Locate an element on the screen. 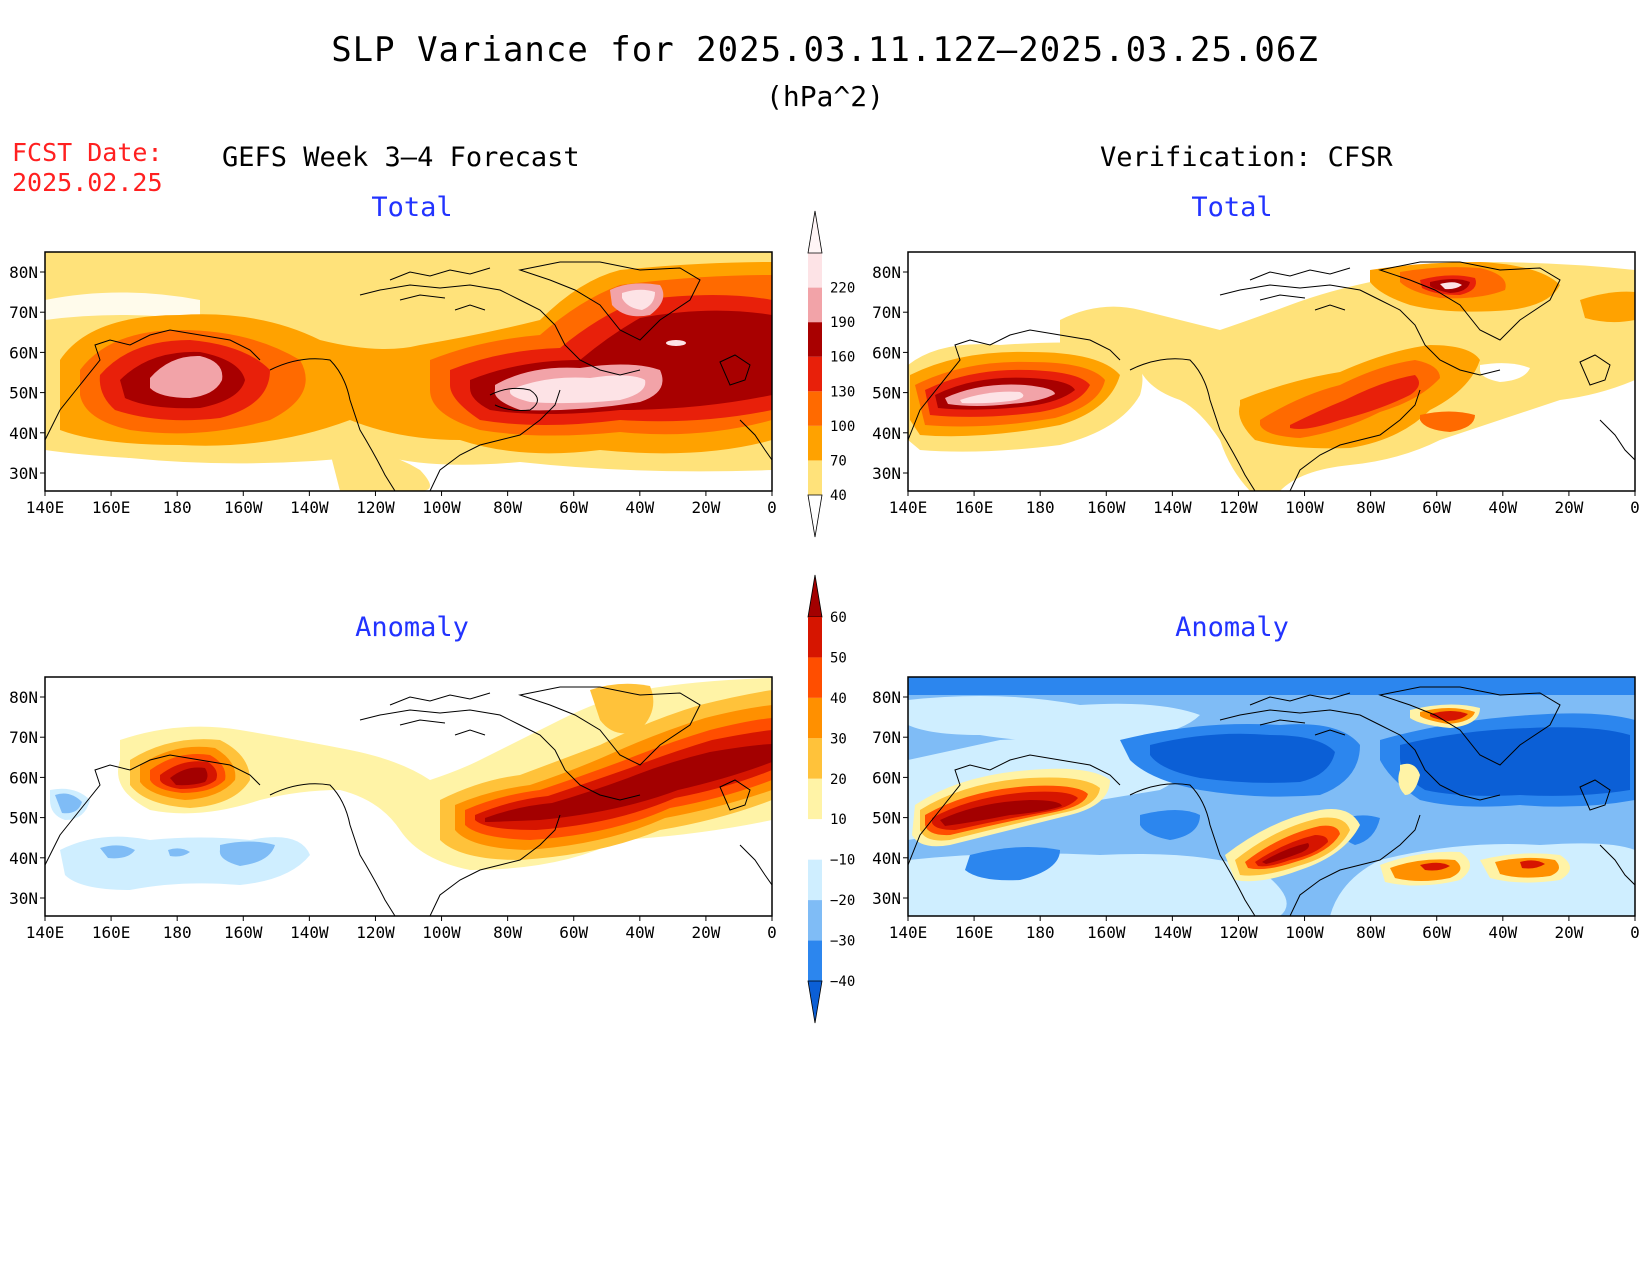  colorbar-level-label: 50 is located at coordinates (838, 658).